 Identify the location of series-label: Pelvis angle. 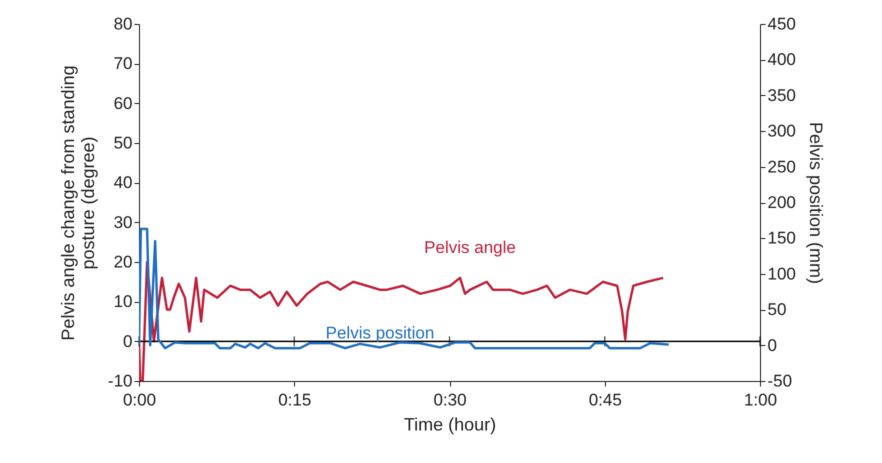
(470, 247).